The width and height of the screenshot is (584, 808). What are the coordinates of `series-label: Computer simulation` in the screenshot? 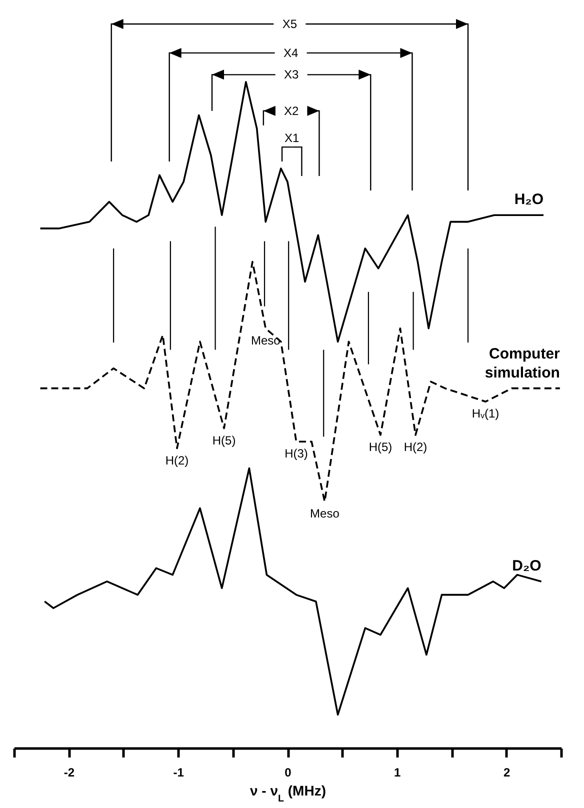 It's located at (522, 363).